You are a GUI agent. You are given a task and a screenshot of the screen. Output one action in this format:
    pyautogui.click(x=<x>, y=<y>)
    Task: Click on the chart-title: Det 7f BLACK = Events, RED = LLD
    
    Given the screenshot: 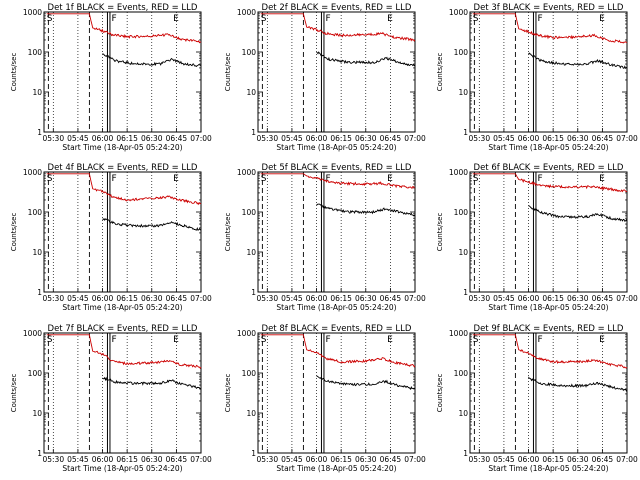 What is the action you would take?
    pyautogui.click(x=123, y=329)
    